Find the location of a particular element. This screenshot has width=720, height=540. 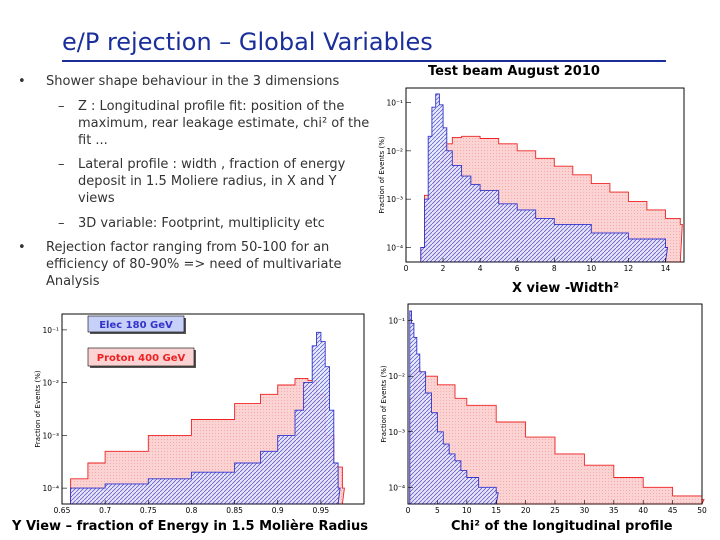

x-tick-label: 30 is located at coordinates (585, 510).